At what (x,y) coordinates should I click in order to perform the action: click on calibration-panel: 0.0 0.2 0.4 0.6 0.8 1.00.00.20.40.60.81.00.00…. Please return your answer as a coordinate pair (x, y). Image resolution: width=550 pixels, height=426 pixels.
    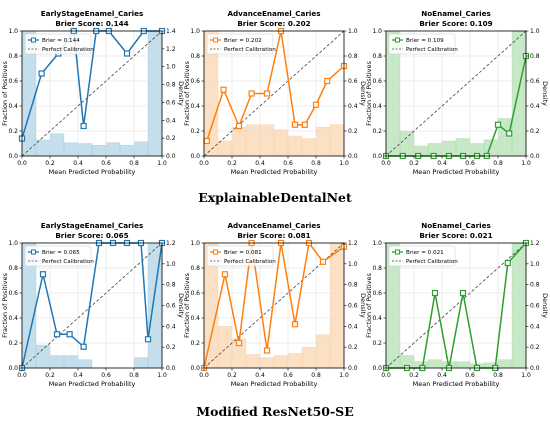
    Looking at the image, I should click on (93, 304).